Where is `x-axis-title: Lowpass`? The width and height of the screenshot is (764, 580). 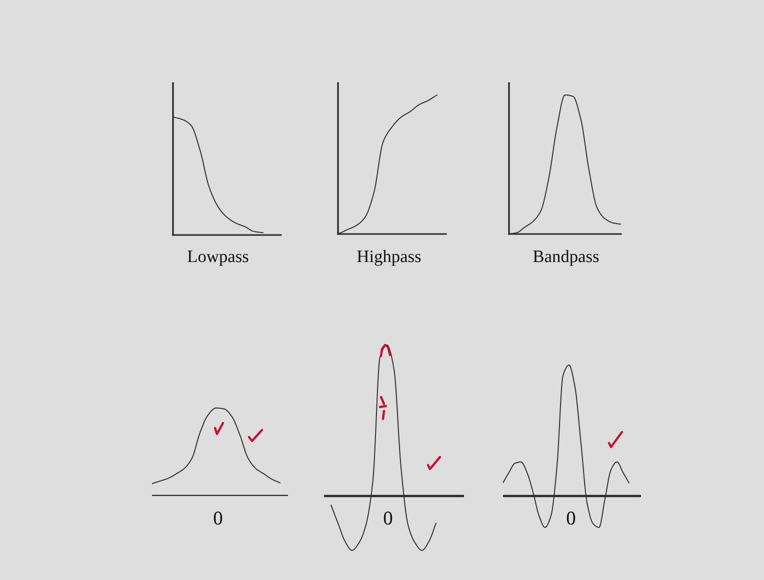 x-axis-title: Lowpass is located at coordinates (218, 258).